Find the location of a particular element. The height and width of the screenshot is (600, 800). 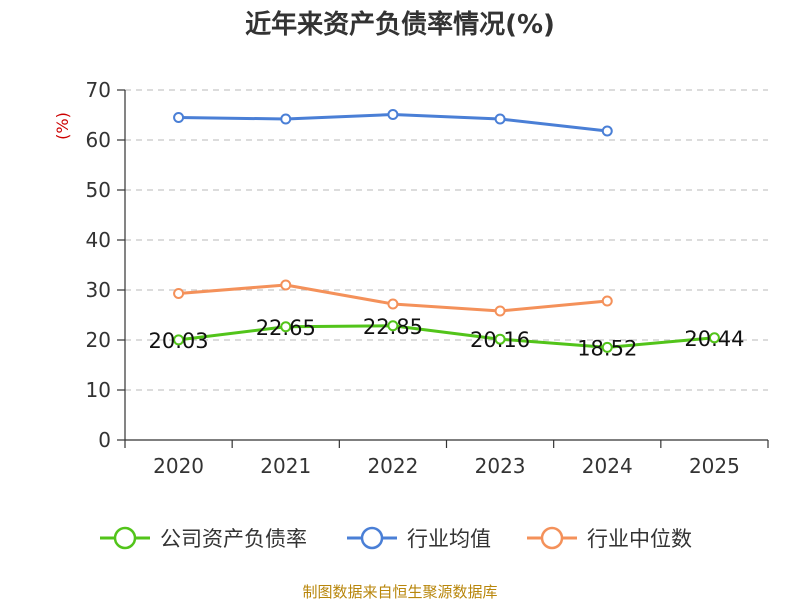

y-tick-label: 30 is located at coordinates (98, 290).